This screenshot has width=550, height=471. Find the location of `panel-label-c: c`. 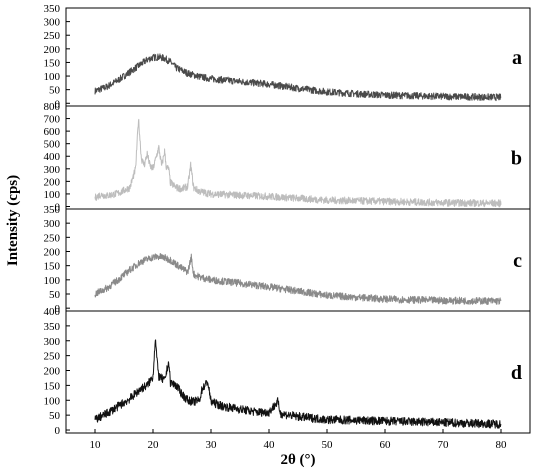

panel-label-c: c is located at coordinates (517, 261).